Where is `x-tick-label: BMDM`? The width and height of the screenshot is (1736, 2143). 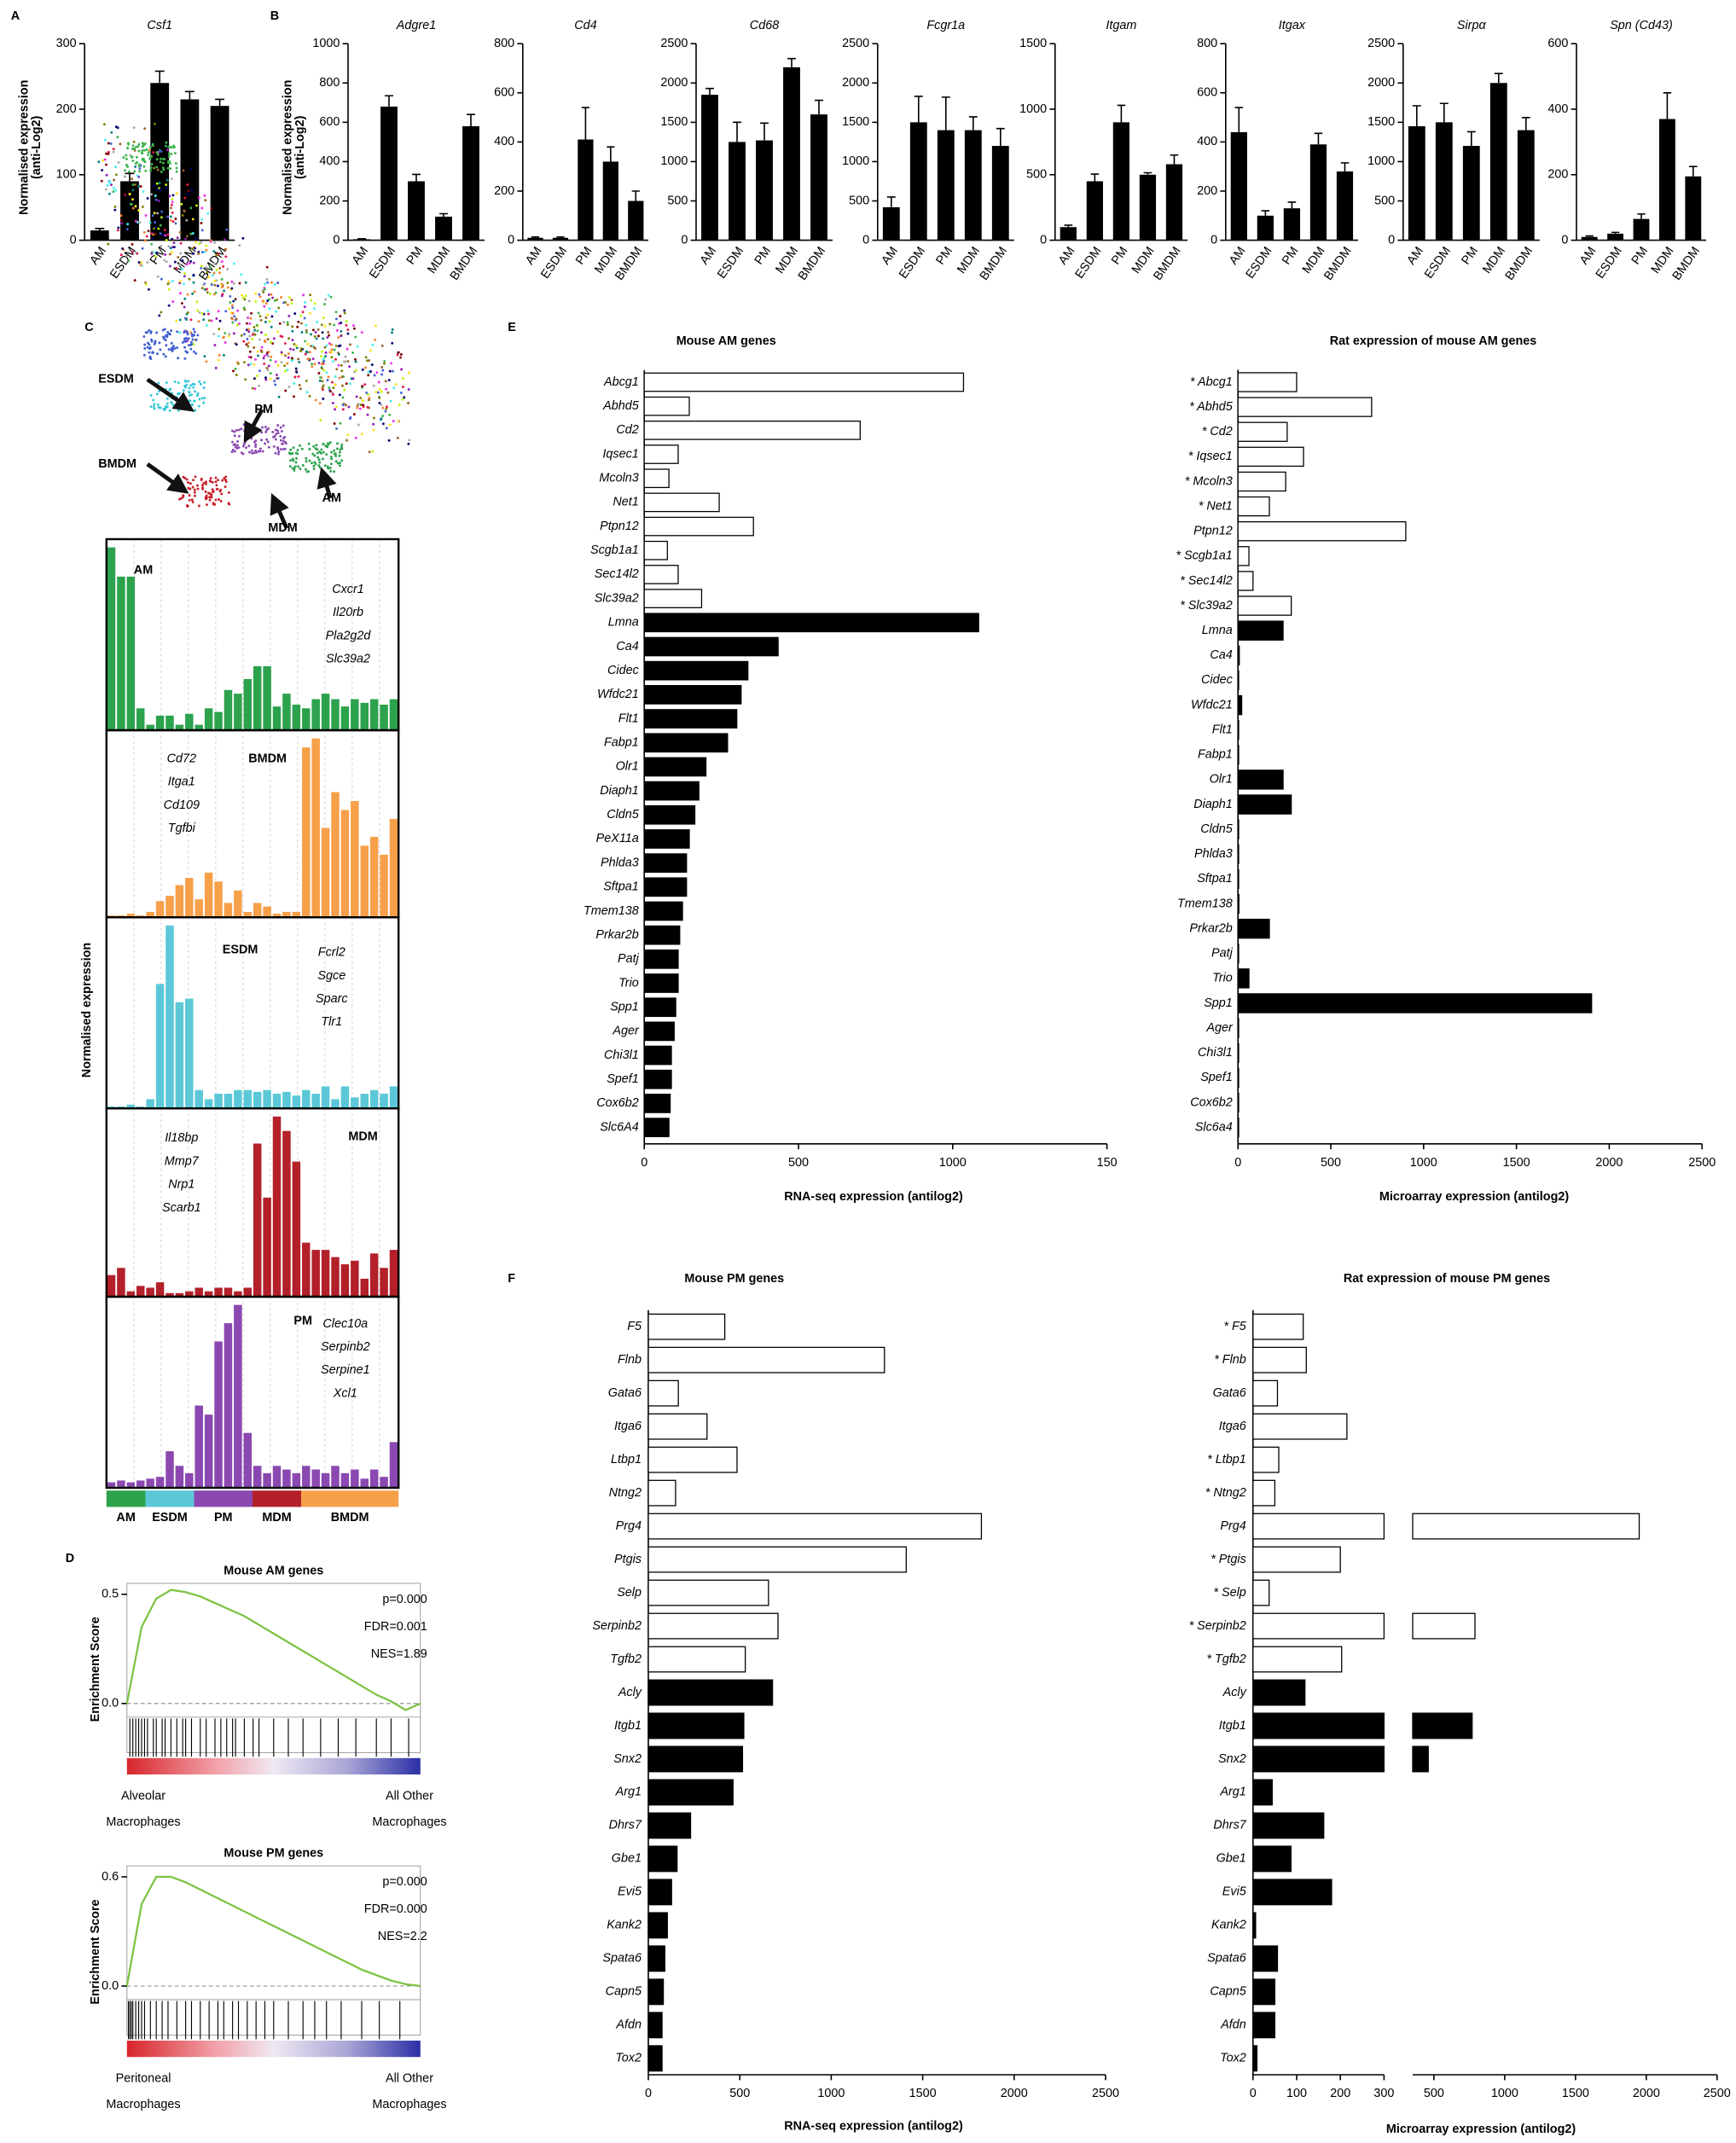
x-tick-label: BMDM is located at coordinates (1337, 263).